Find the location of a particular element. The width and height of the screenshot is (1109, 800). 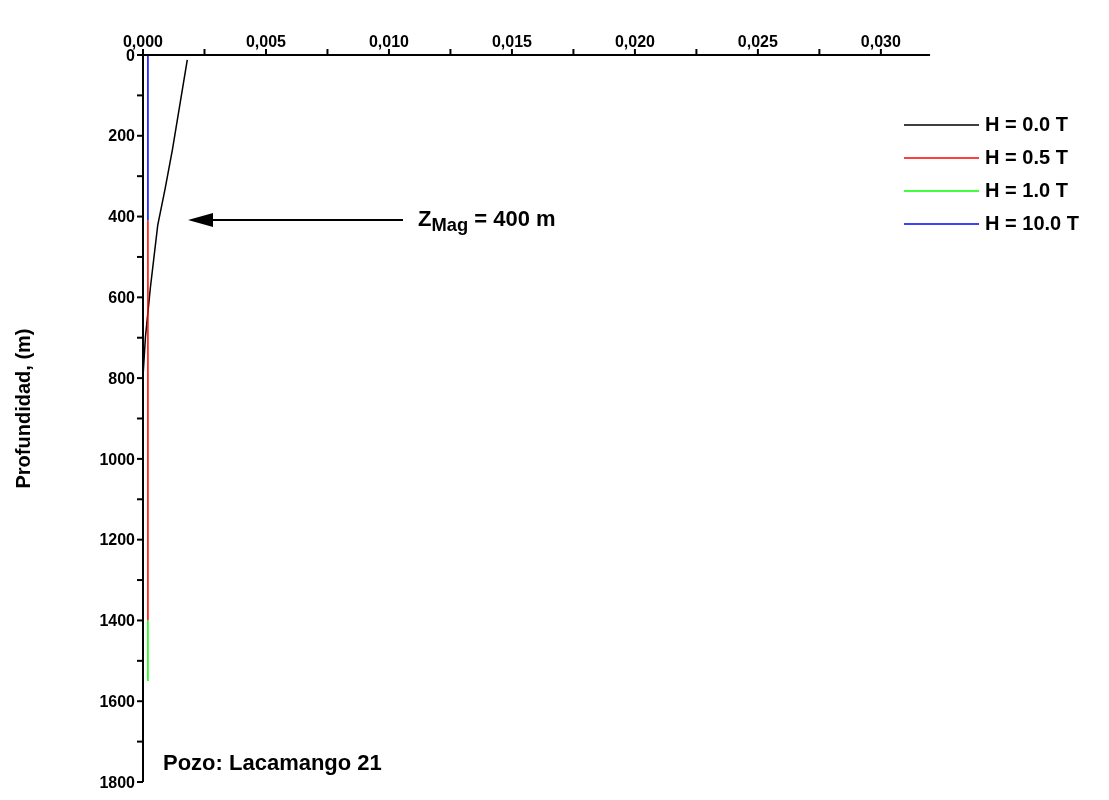

annotation: Z$_{Mag}$ = 400 m is located at coordinates (487, 221).